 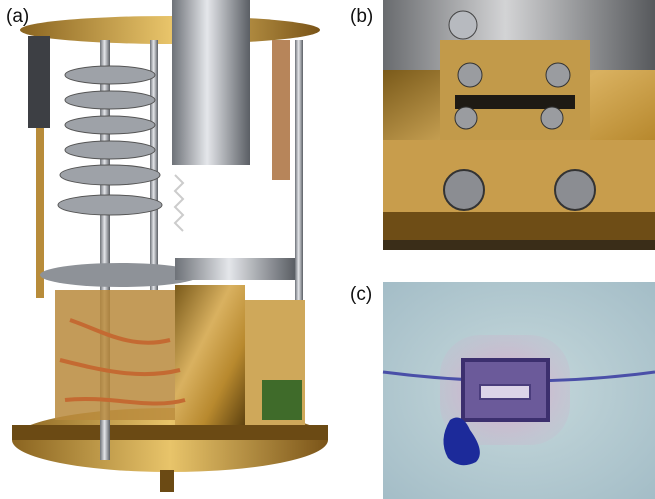 What do you see at coordinates (170, 432) in the screenshot?
I see `base-plate-edge` at bounding box center [170, 432].